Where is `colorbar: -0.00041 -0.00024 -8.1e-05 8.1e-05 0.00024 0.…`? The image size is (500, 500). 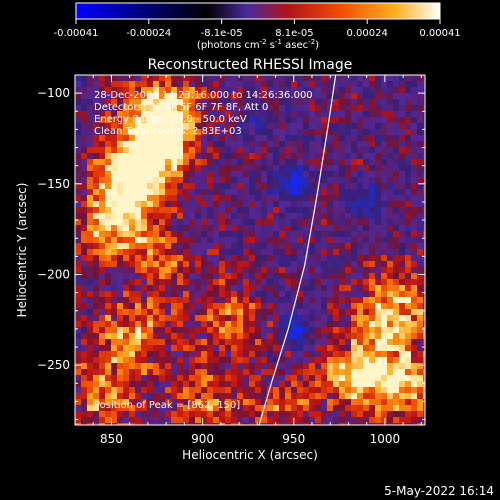 colorbar: -0.00041 -0.00024 -8.1e-05 8.1e-05 0.00024 0.… is located at coordinates (257, 26).